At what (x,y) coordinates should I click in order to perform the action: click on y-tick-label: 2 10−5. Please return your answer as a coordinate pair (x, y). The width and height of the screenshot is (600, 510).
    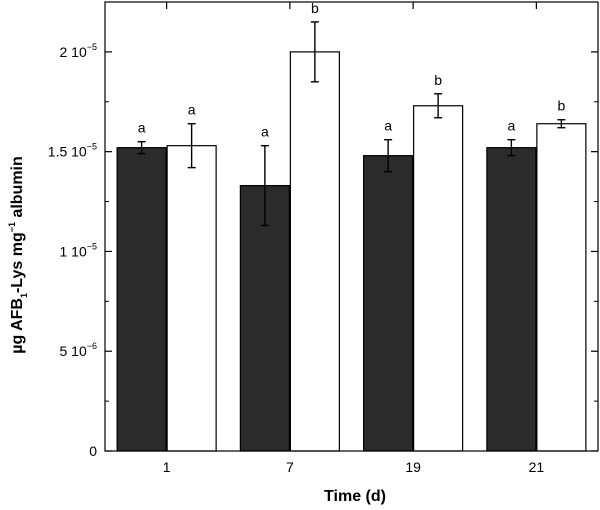
    Looking at the image, I should click on (78, 51).